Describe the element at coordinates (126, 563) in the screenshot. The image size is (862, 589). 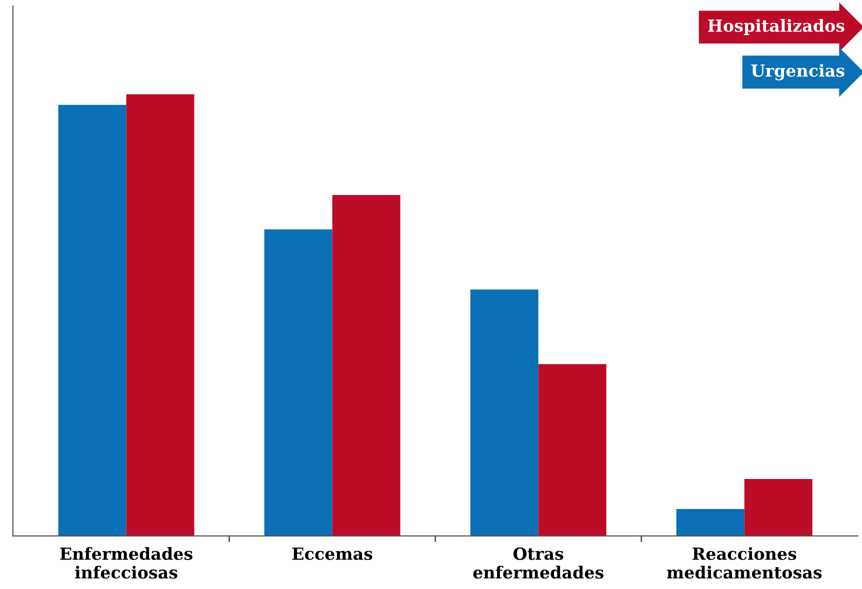
I see `x-tick-label: Enfermedades infecciosas` at that location.